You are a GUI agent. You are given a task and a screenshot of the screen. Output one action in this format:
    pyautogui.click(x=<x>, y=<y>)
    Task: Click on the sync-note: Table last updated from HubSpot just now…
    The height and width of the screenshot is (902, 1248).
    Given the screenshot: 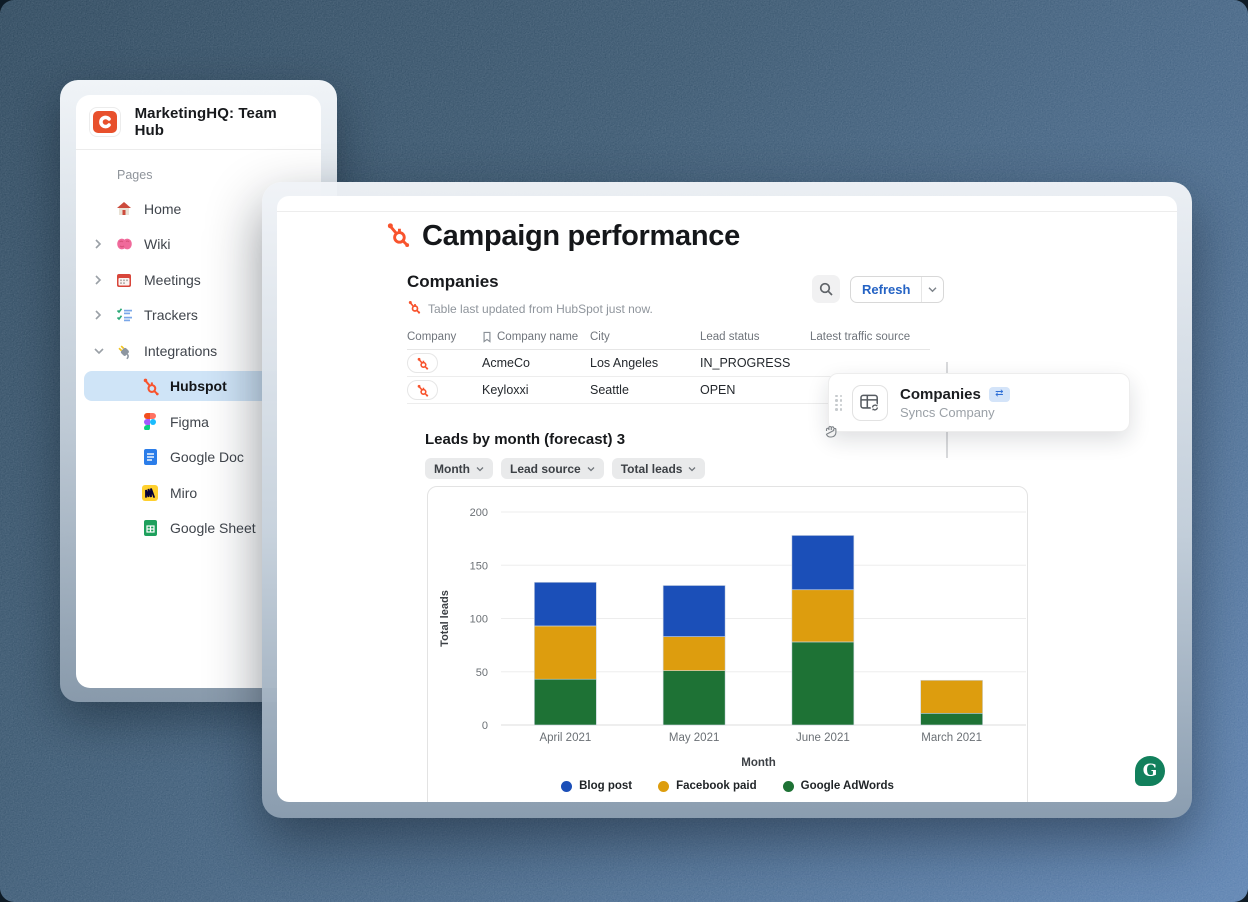 What is the action you would take?
    pyautogui.click(x=540, y=308)
    